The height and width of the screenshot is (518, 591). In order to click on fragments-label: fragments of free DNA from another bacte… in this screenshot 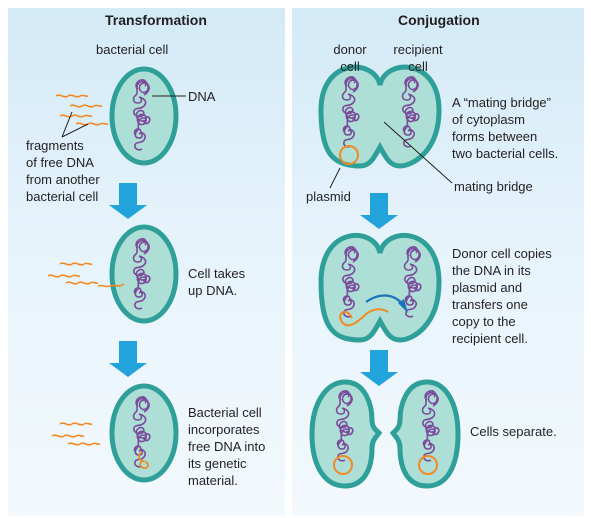, I will do `click(63, 171)`.